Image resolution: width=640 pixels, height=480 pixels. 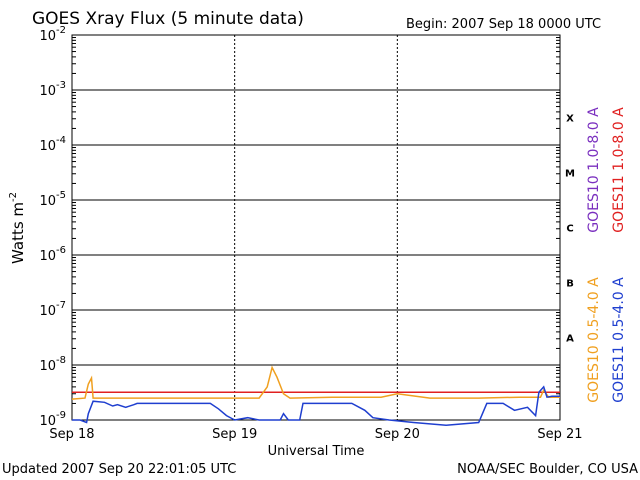 What do you see at coordinates (594, 340) in the screenshot?
I see `legend-entry: GOES10 0.5-4.0 A` at bounding box center [594, 340].